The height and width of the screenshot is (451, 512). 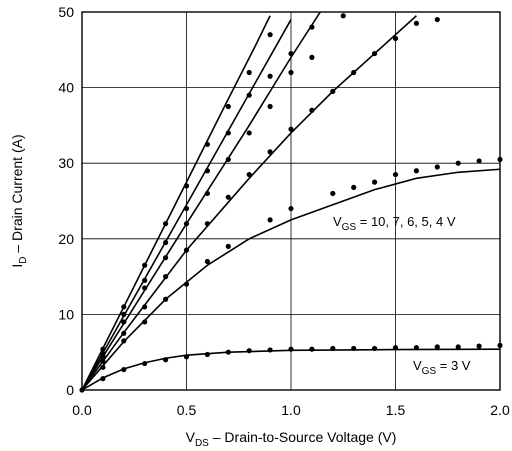 I want to click on x-axis-title: VDS – Drain-to-Source Voltage (V), so click(x=291, y=439).